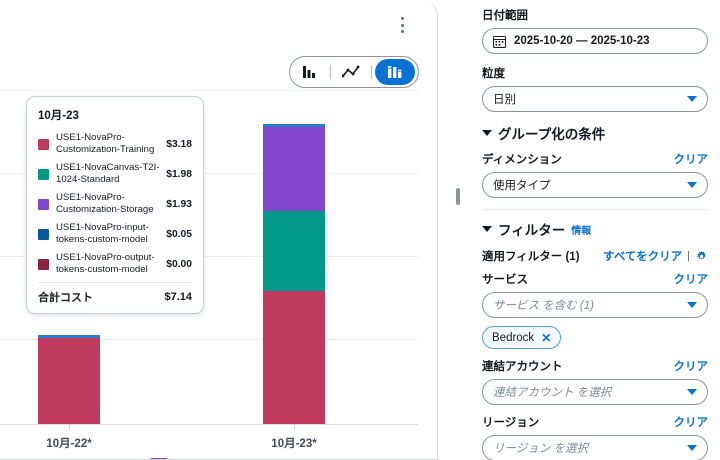  I want to click on gear-icon, so click(701, 256).